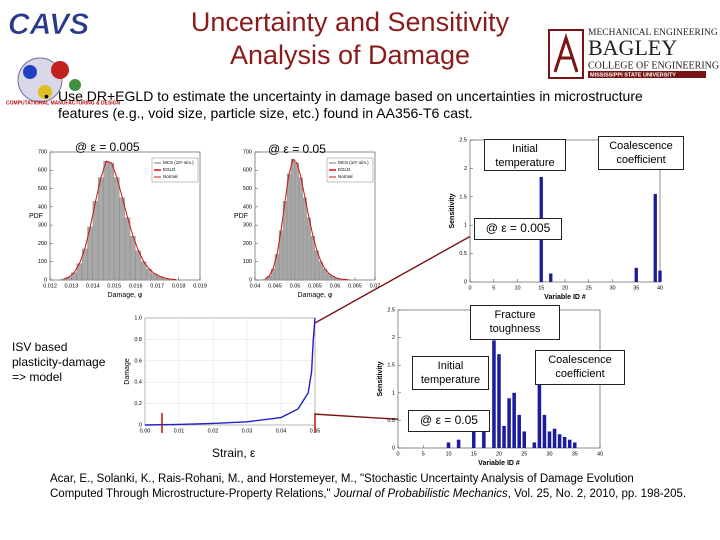 This screenshot has height=540, width=720. I want to click on model-caption: ISV based plasticity-damage => model, so click(59, 362).